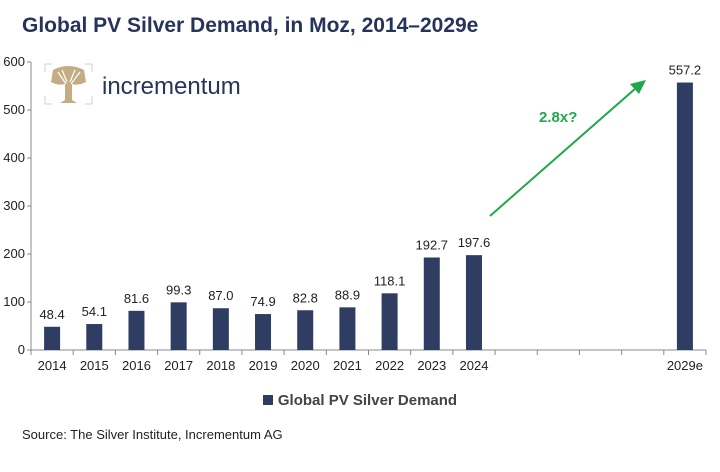  What do you see at coordinates (178, 289) in the screenshot?
I see `data-label-2017: 99.3` at bounding box center [178, 289].